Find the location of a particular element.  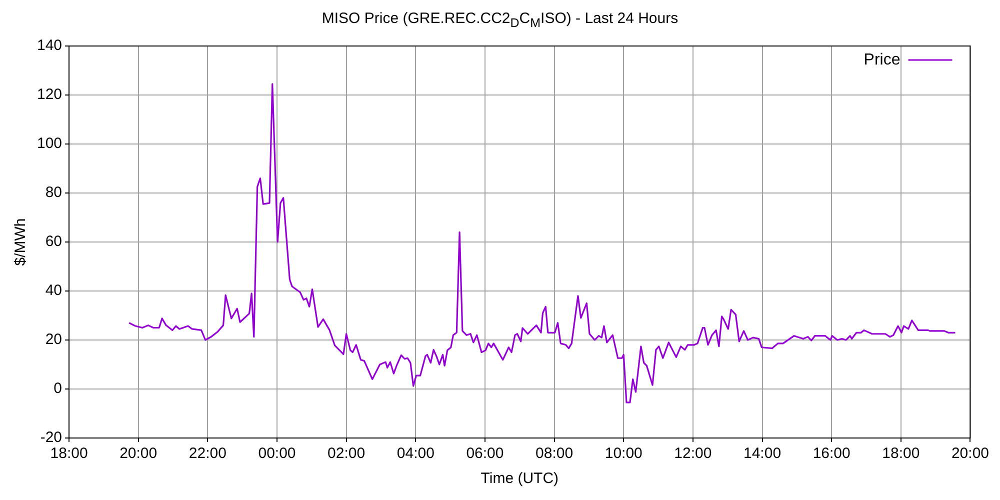

y-tick-label: 140 is located at coordinates (49, 45).